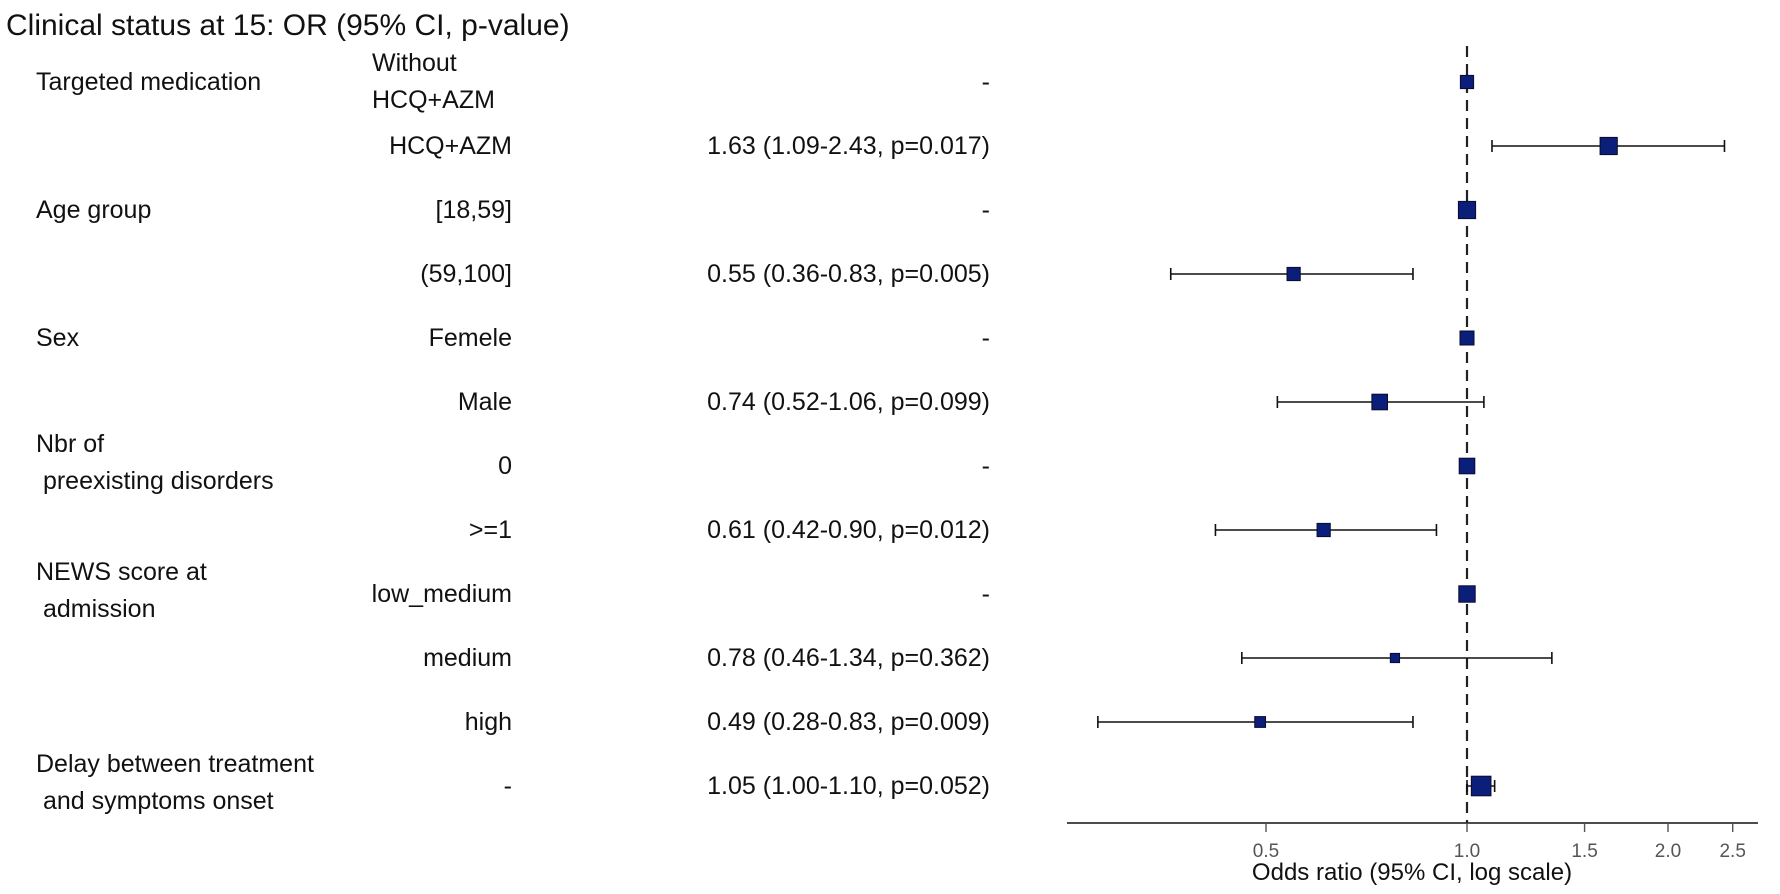  Describe the element at coordinates (848, 722) in the screenshot. I see `row-estimate-10: 0.49 (0.28-0.83, p=0.009)` at that location.